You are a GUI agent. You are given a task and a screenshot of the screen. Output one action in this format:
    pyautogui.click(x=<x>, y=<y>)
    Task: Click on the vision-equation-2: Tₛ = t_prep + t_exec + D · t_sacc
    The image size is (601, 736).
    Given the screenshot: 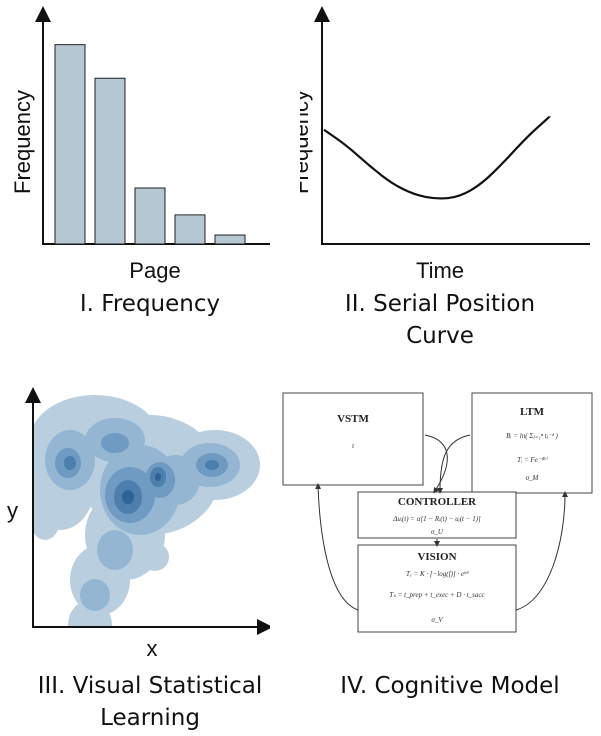 What is the action you would take?
    pyautogui.click(x=437, y=595)
    